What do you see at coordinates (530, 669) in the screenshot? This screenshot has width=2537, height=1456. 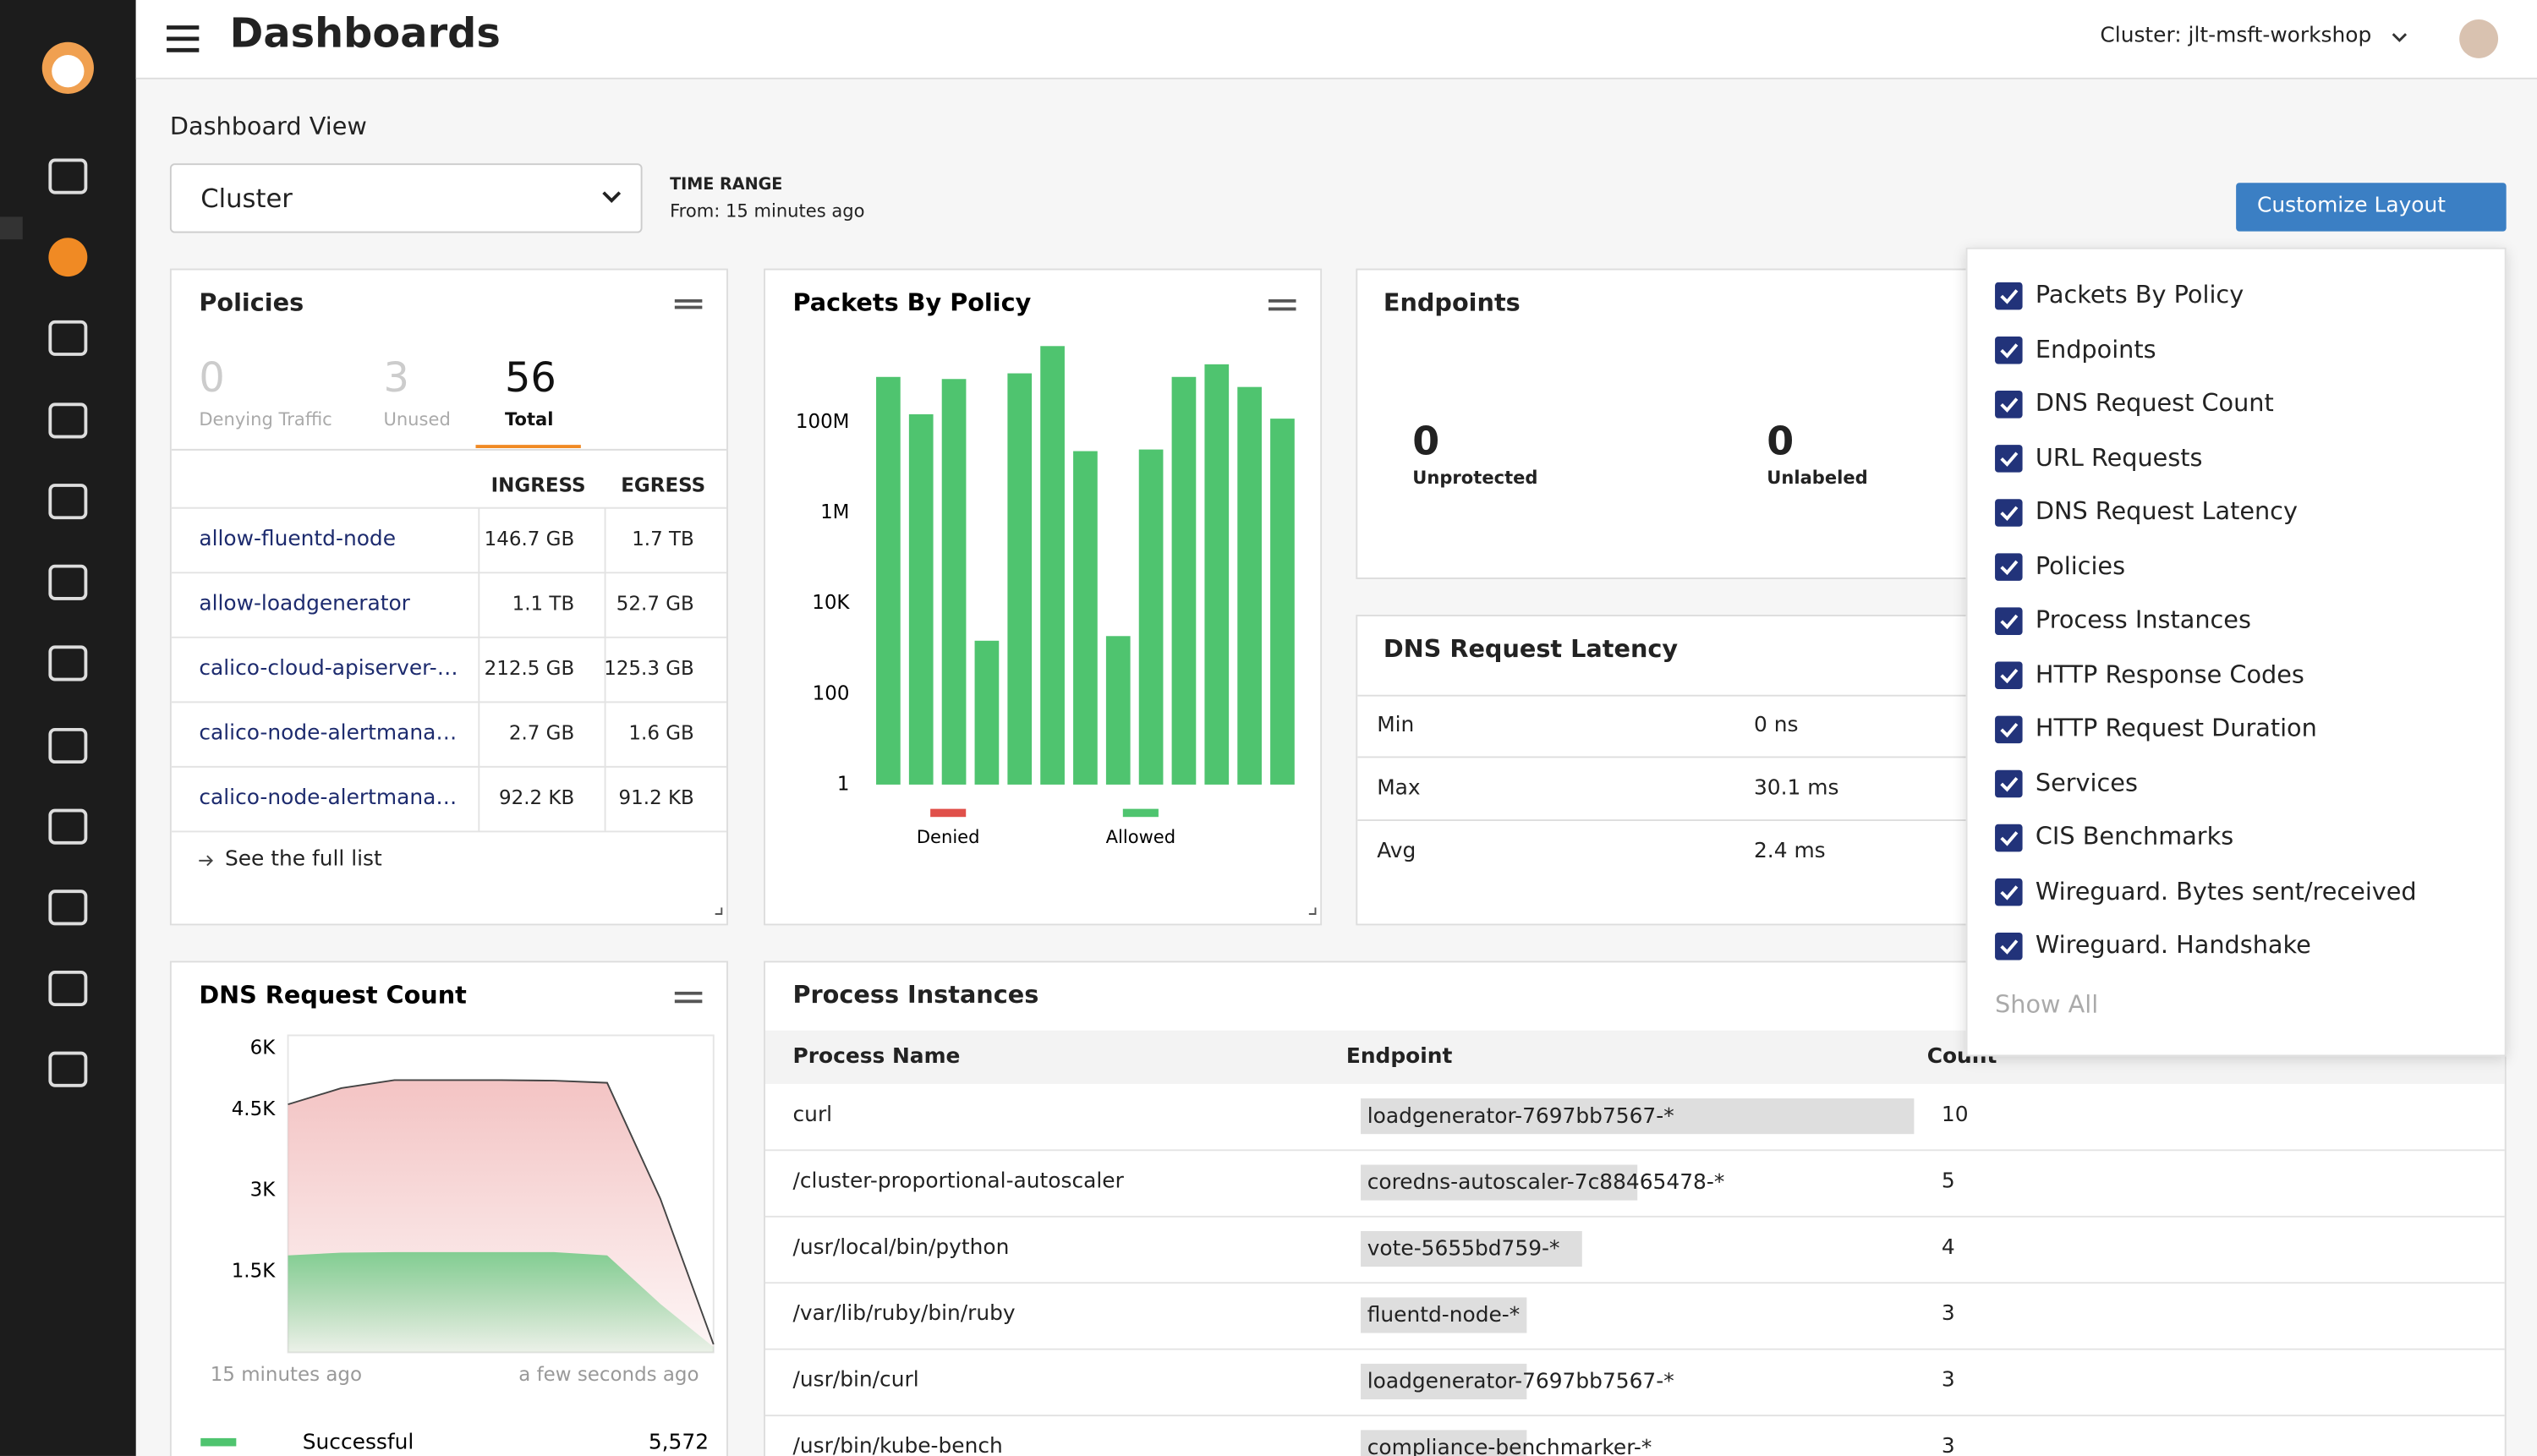 I see `ingress: 212.5 GB` at bounding box center [530, 669].